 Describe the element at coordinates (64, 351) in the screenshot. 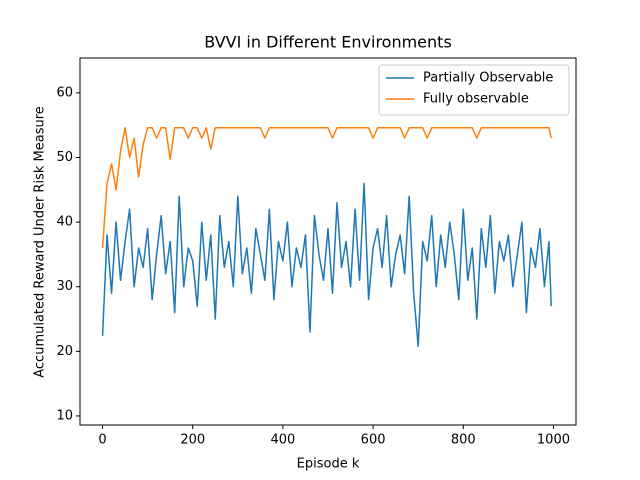

I see `y-tick-label: 20` at that location.